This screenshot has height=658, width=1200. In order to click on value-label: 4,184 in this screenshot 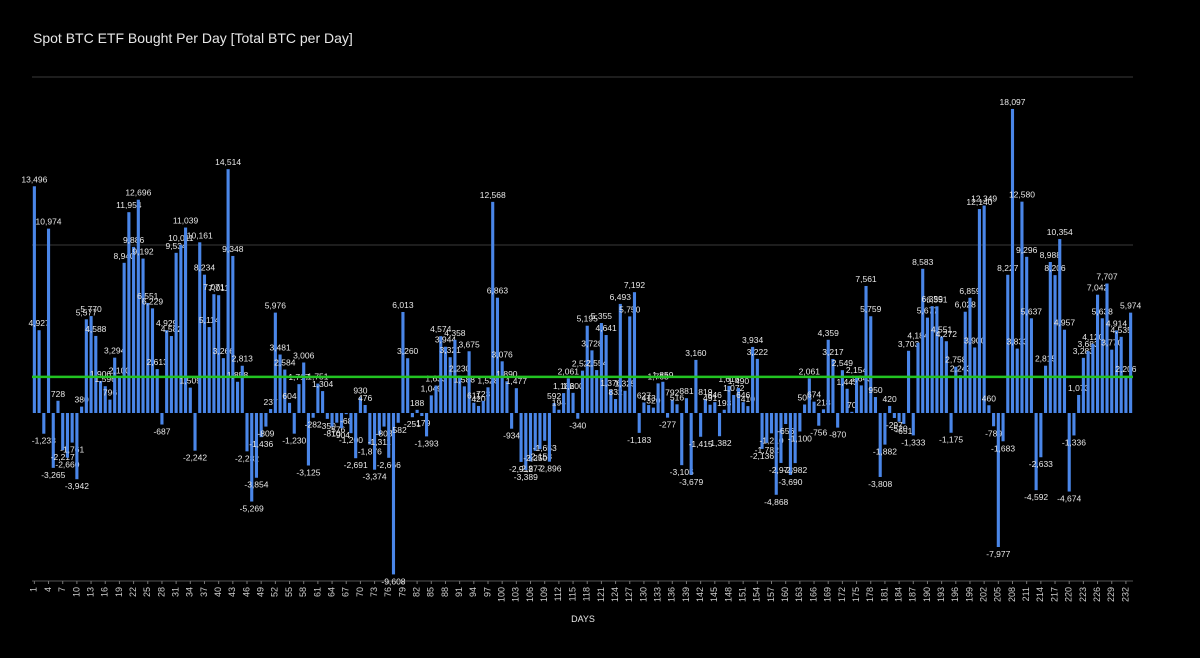, I will do `click(918, 336)`.